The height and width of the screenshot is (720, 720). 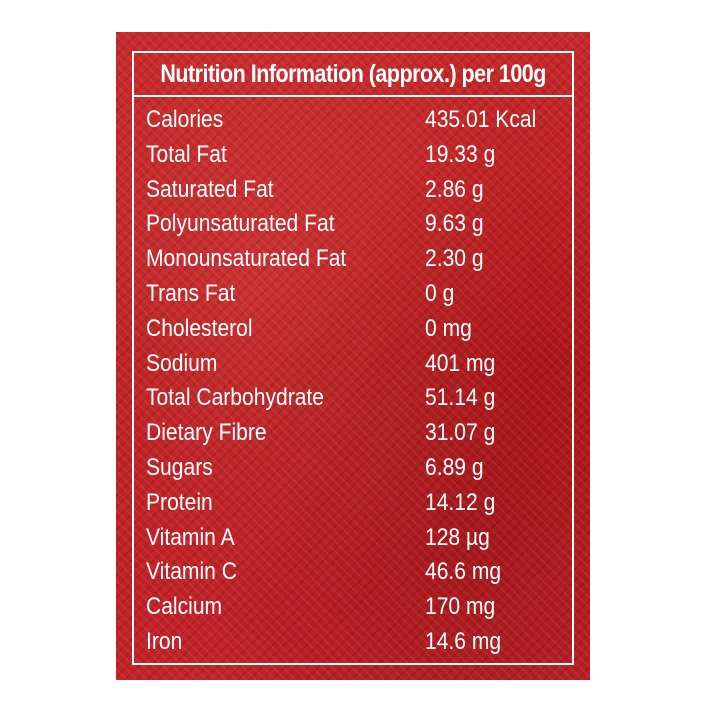 I want to click on nutrient-name: Total Carbohydrate, so click(x=235, y=398).